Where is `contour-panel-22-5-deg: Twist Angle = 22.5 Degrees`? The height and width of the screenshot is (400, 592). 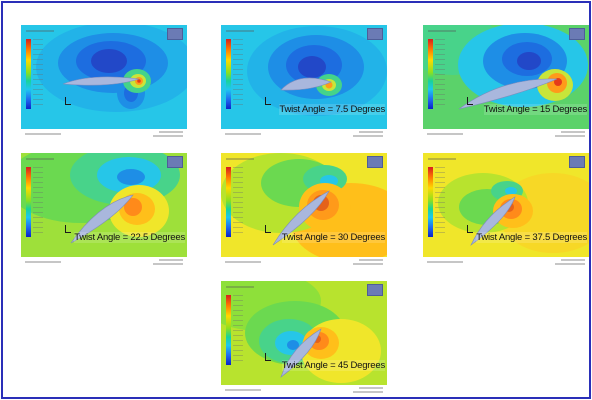 contour-panel-22-5-deg: Twist Angle = 22.5 Degrees is located at coordinates (104, 210).